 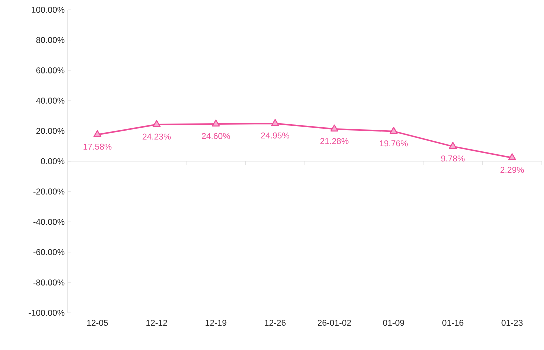 What do you see at coordinates (394, 143) in the screenshot?
I see `data-label: 19.76%` at bounding box center [394, 143].